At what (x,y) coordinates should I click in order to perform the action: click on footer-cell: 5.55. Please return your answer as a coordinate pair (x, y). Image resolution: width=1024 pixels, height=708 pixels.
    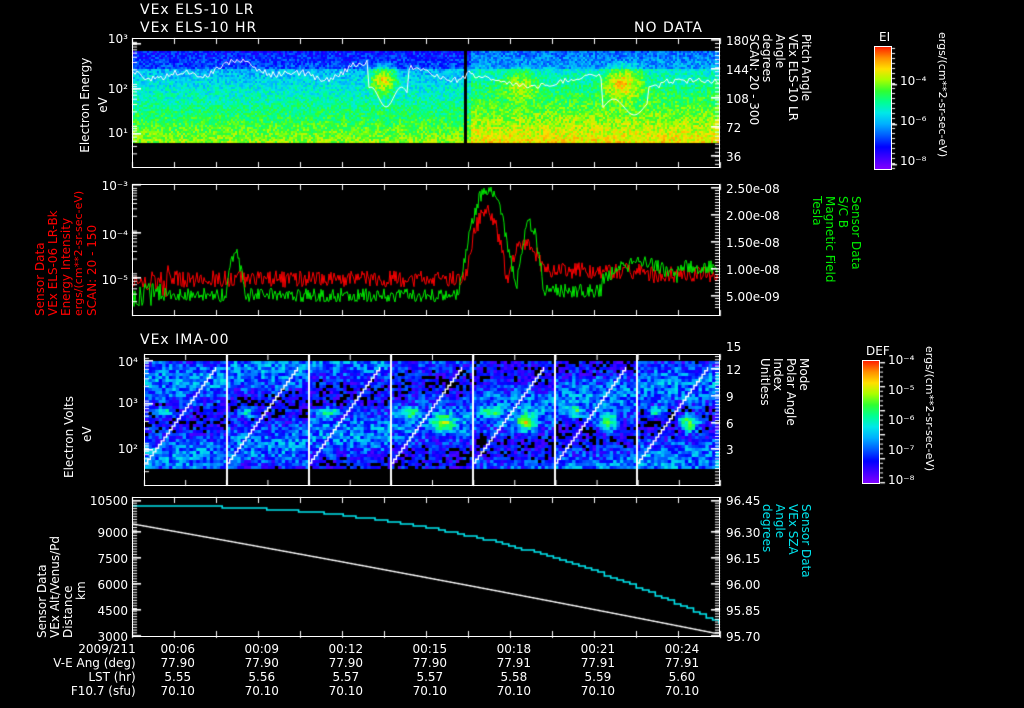
    Looking at the image, I should click on (178, 677).